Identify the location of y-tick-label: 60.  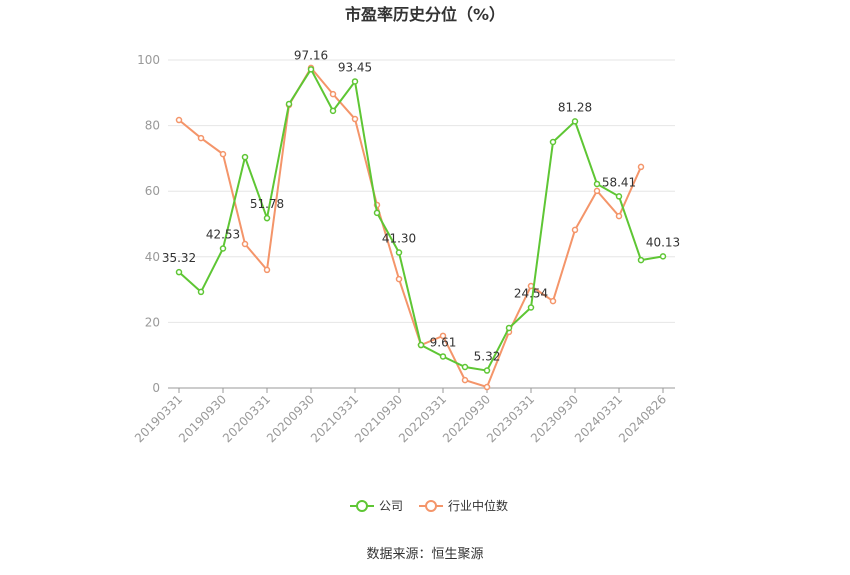
(152, 191).